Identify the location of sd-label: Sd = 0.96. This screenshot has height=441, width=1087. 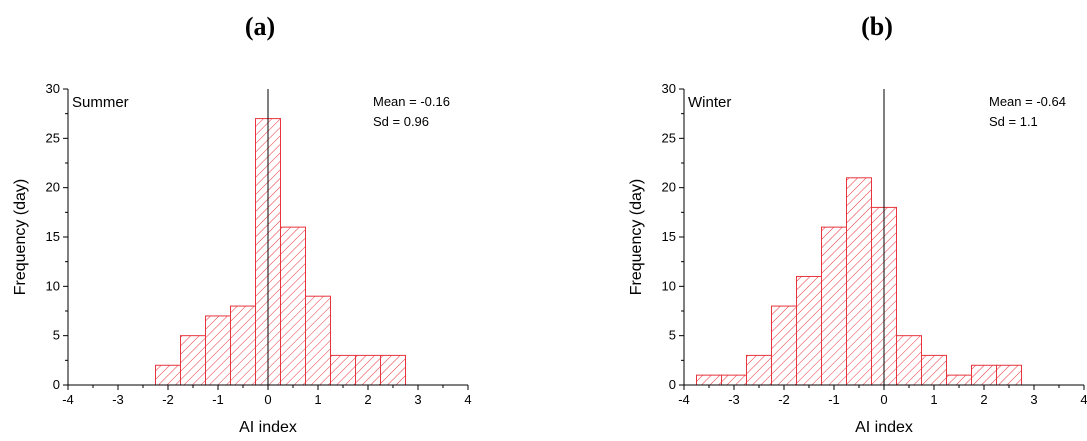
(401, 121).